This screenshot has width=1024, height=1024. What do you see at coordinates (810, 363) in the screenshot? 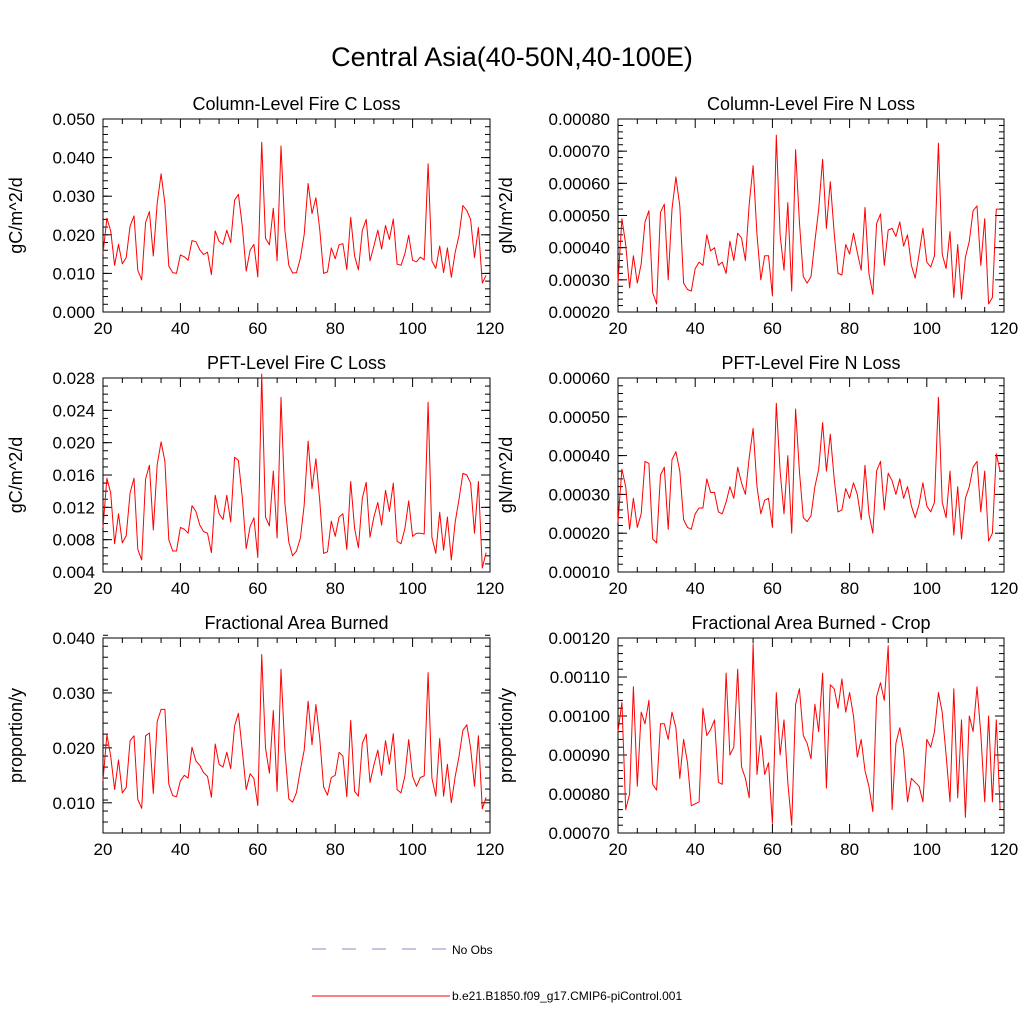
I see `panel-title: PFT-Level Fire N Loss` at bounding box center [810, 363].